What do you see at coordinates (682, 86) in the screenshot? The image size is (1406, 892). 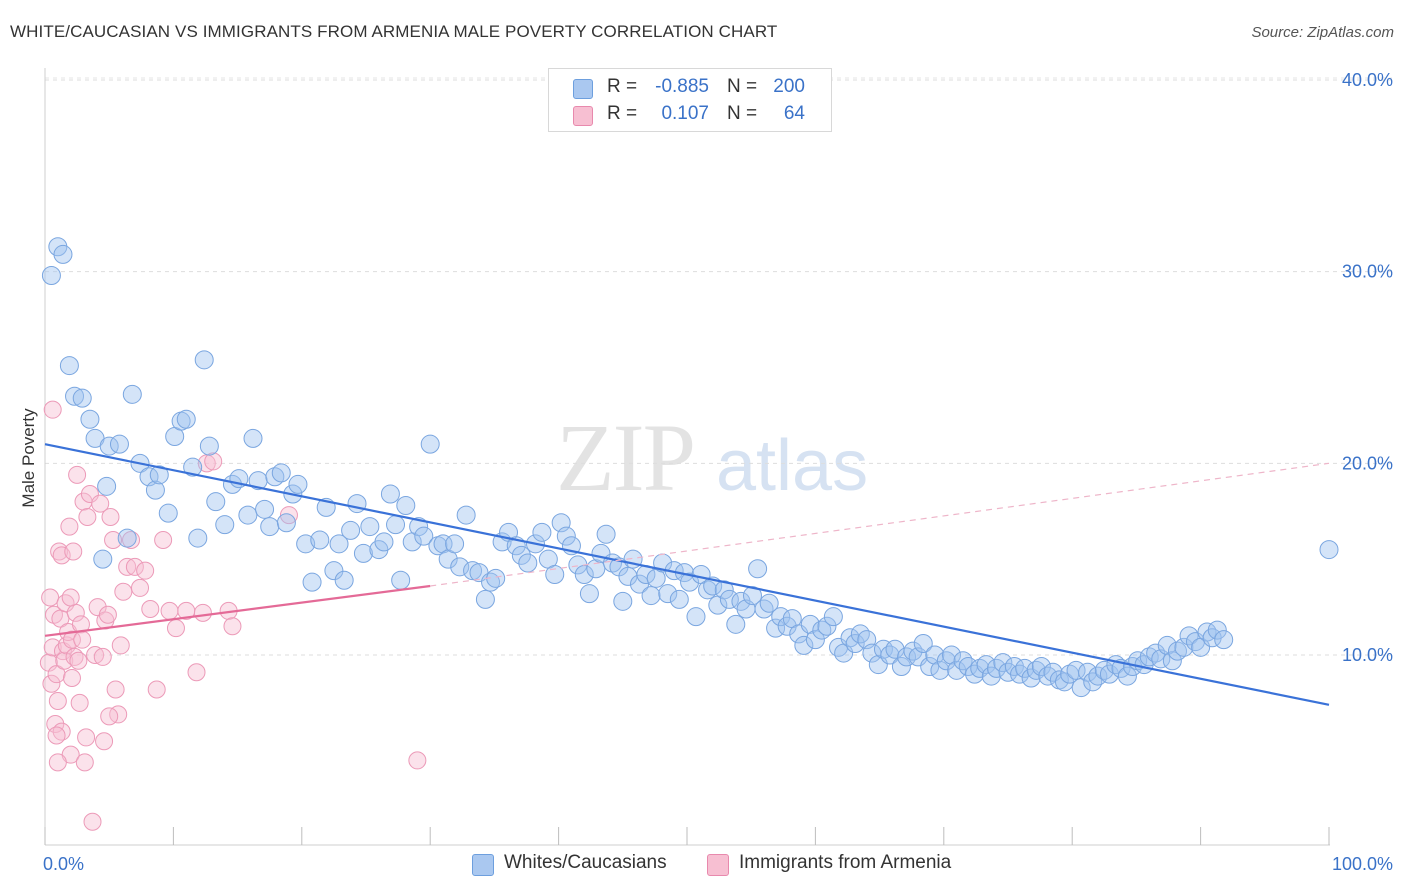 I see `legend-r-value: -0.885` at bounding box center [682, 86].